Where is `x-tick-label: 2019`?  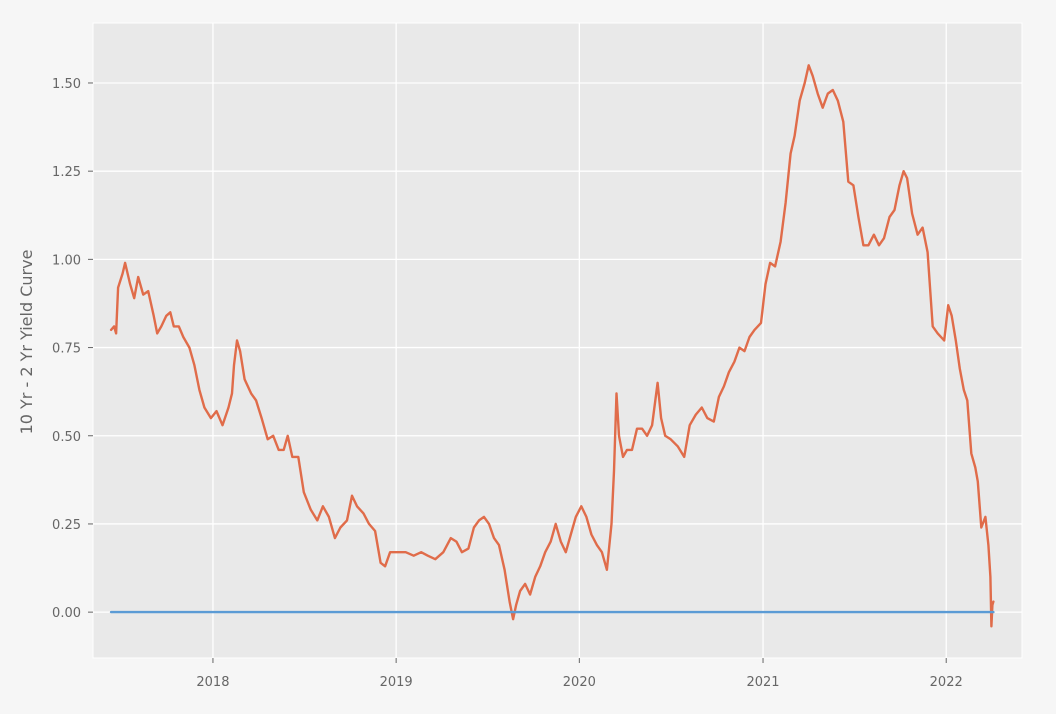
x-tick-label: 2019 is located at coordinates (396, 682).